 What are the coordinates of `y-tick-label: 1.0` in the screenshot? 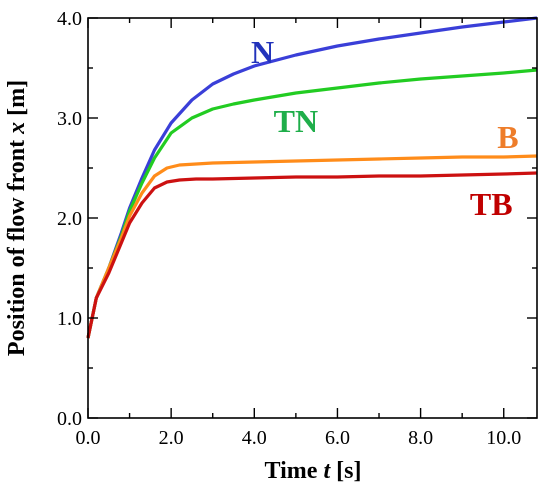 It's located at (69, 319).